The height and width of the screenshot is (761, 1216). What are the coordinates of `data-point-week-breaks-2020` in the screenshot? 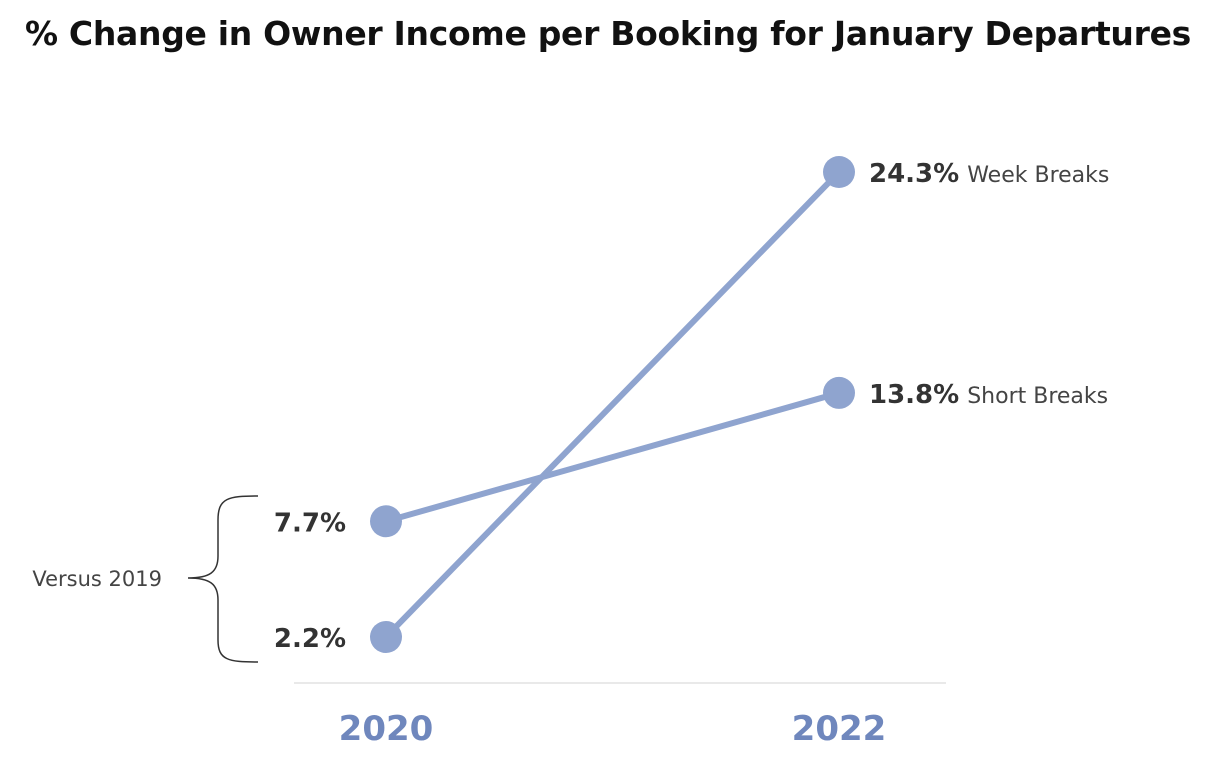 It's located at (386, 637).